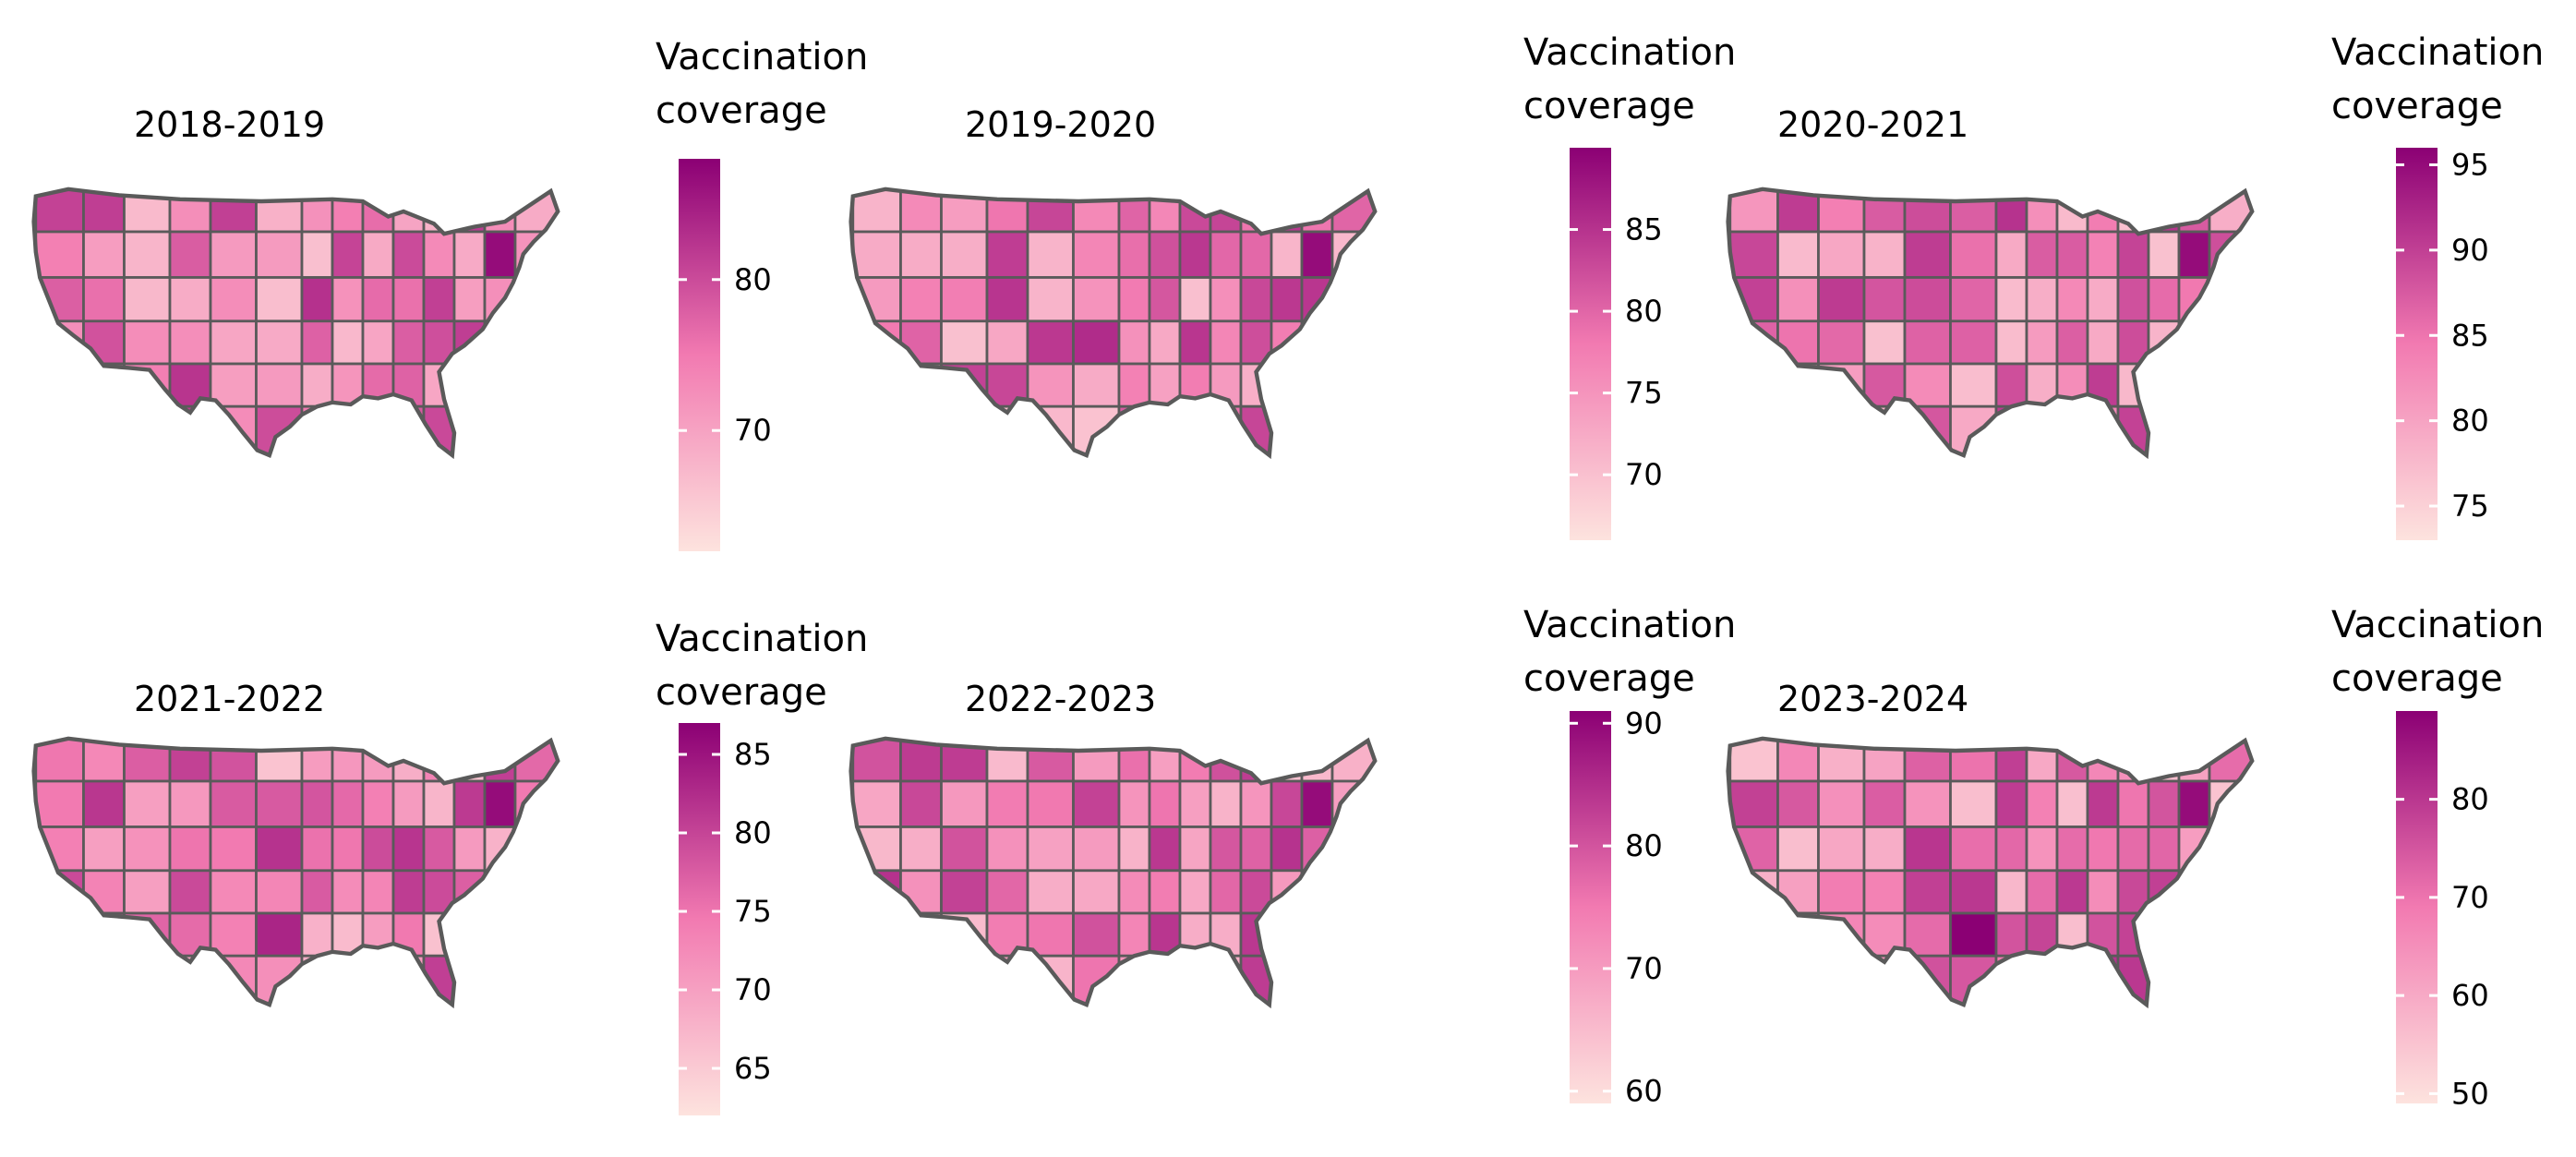  Describe the element at coordinates (1060, 124) in the screenshot. I see `panel-title: 2019-2020` at that location.